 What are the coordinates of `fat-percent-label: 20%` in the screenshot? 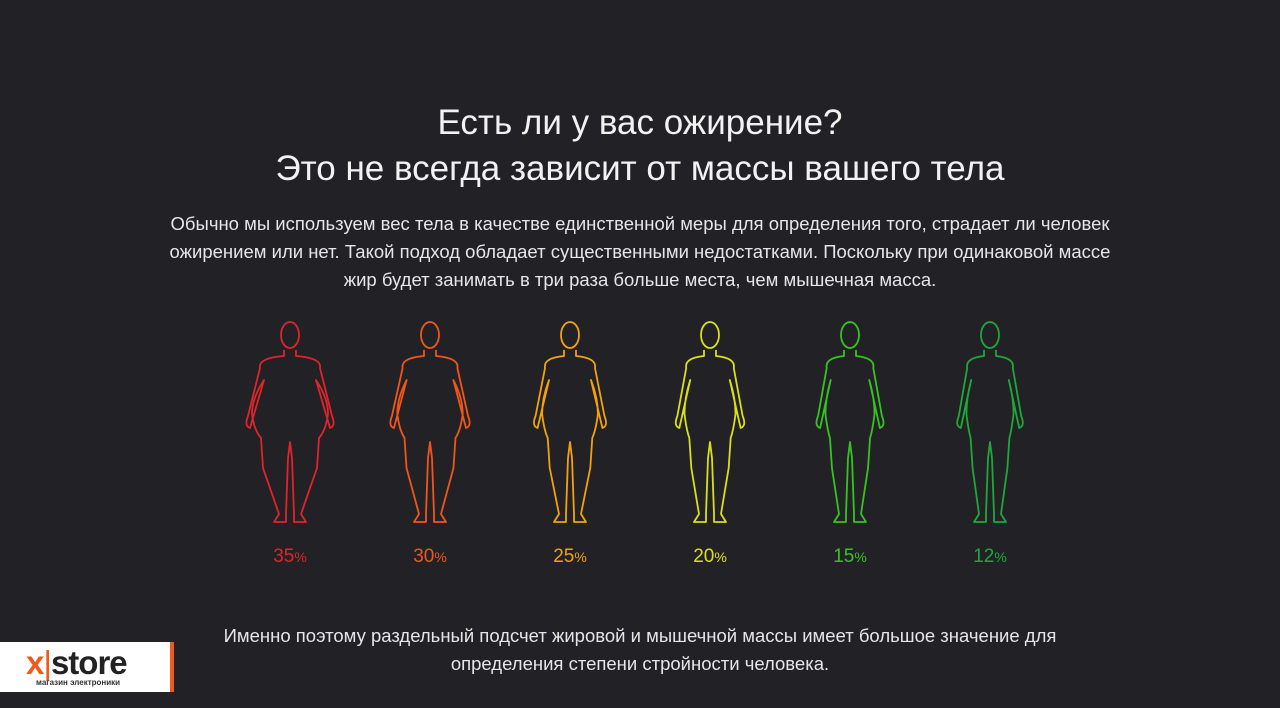 It's located at (710, 557).